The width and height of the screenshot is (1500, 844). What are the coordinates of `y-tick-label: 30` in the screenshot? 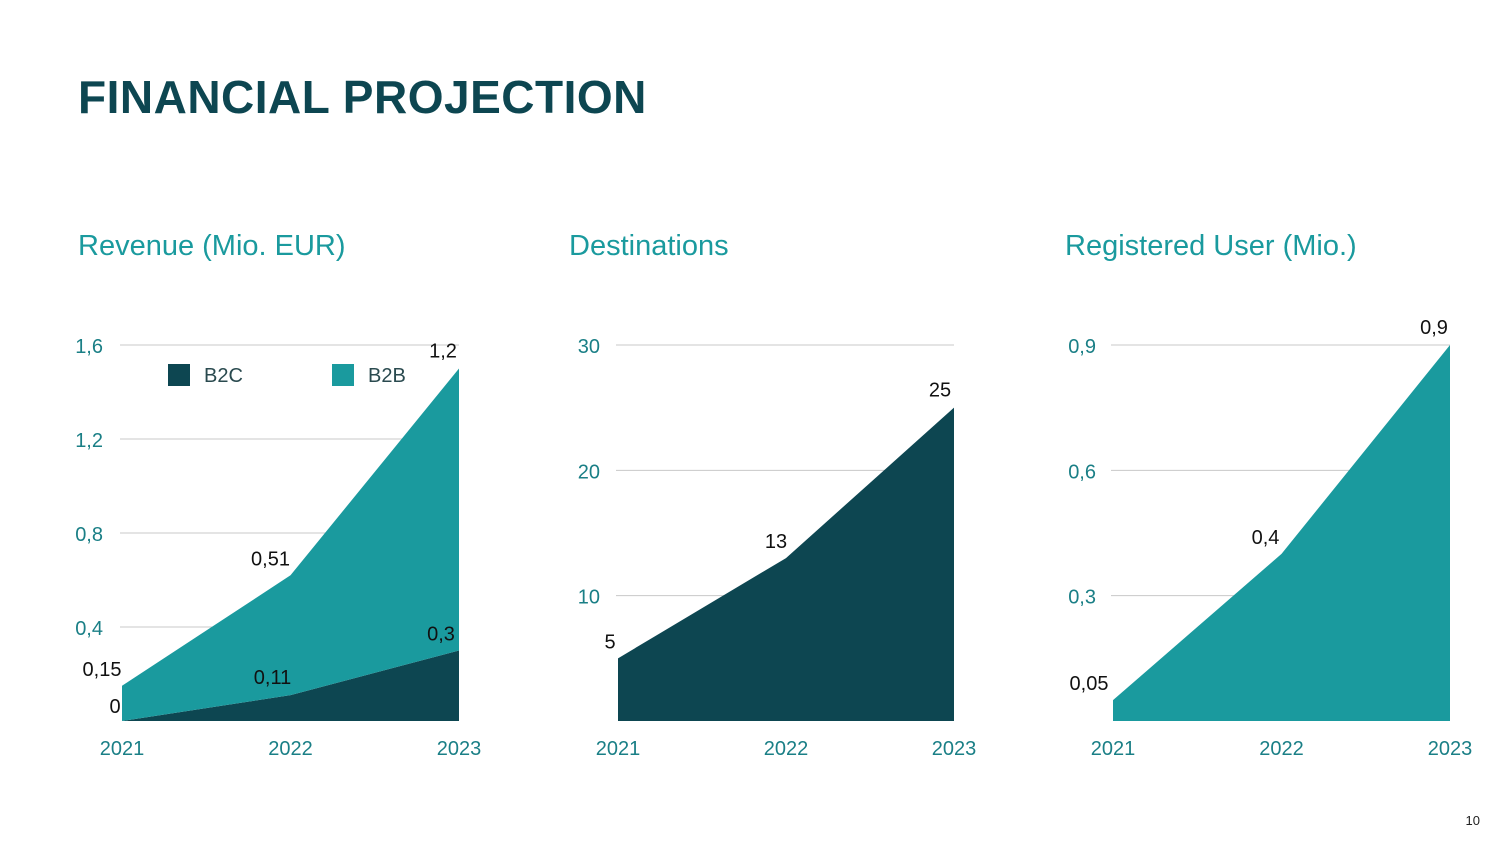 It's located at (589, 347).